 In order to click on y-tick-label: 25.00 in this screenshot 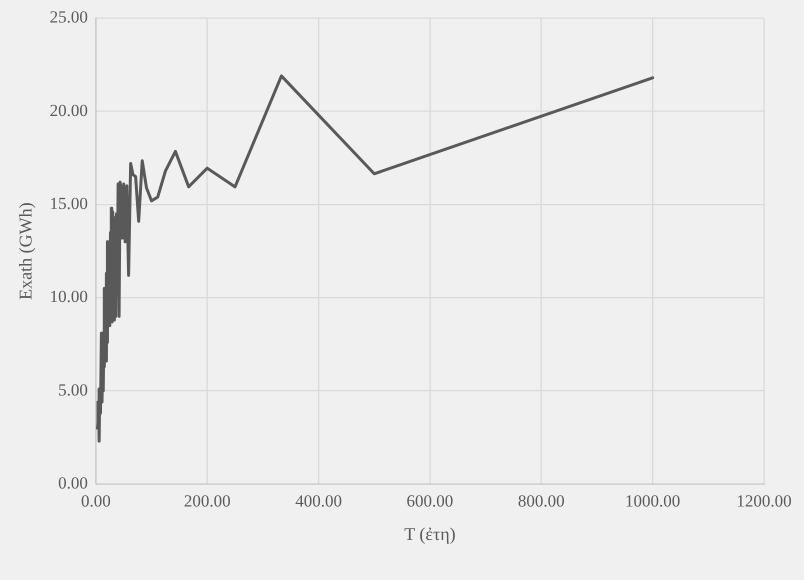, I will do `click(69, 17)`.